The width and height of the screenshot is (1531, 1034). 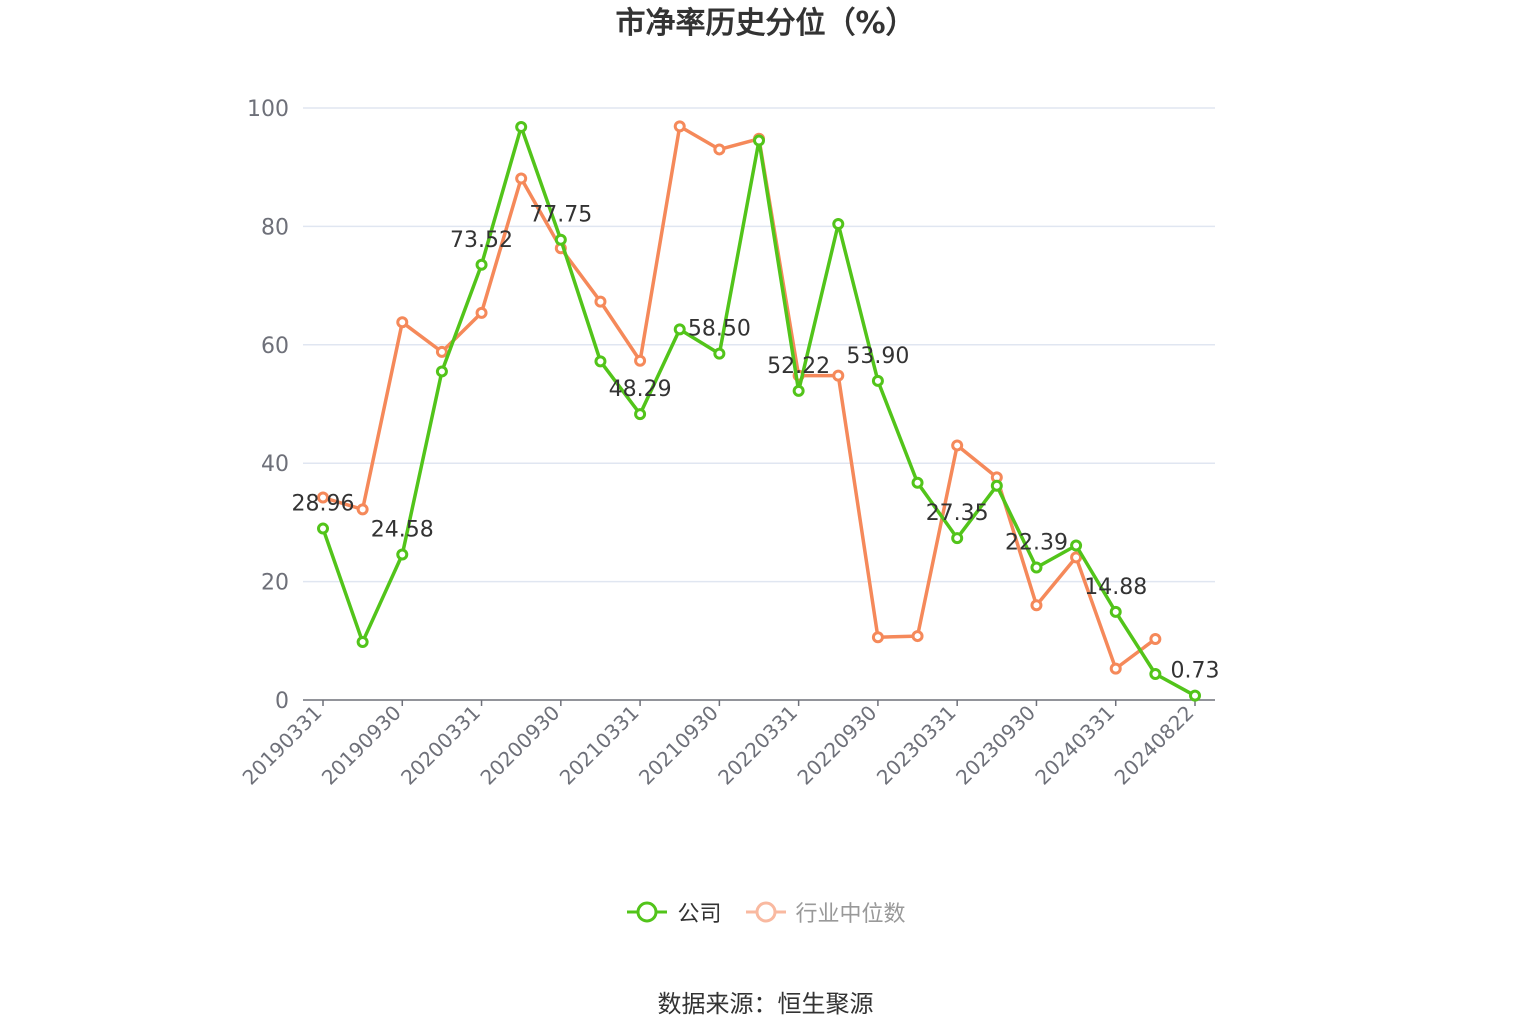 What do you see at coordinates (599, 745) in the screenshot?
I see `x-tick-label: 20210331` at bounding box center [599, 745].